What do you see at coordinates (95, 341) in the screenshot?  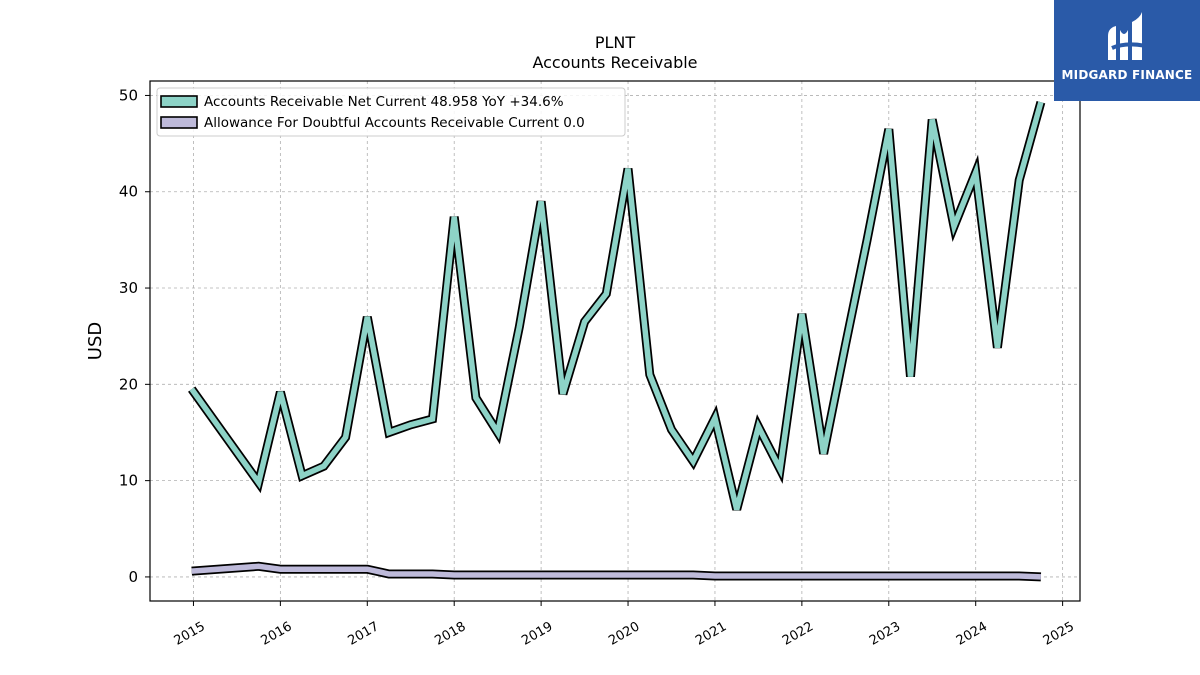 I see `y-axis-label: USD` at bounding box center [95, 341].